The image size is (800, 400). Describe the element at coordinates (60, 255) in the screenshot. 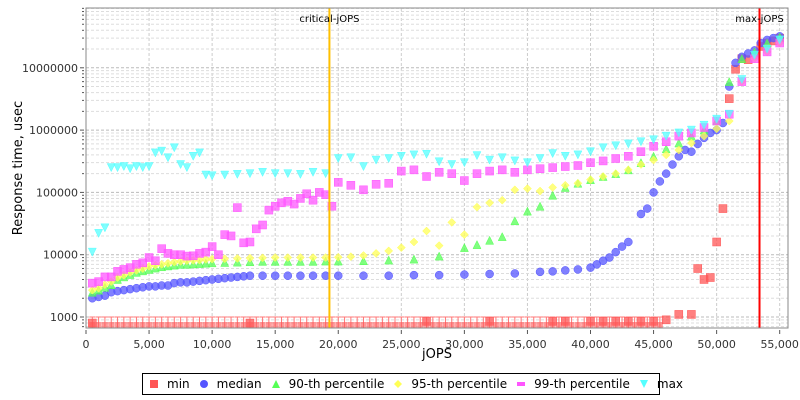

I see `y-tick-label: 10000` at that location.